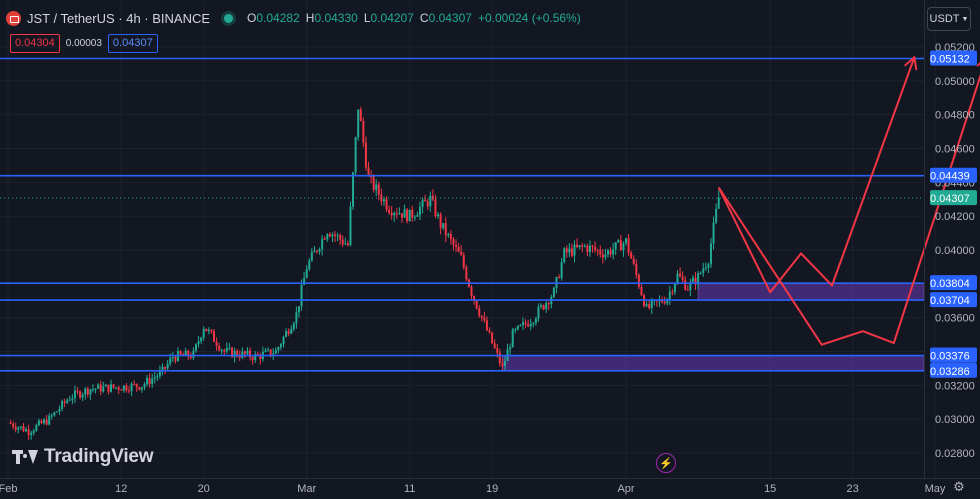 The image size is (980, 499). Describe the element at coordinates (84, 43) in the screenshot. I see `quote-boxes: 0.04304 0.00003 0.04307` at that location.